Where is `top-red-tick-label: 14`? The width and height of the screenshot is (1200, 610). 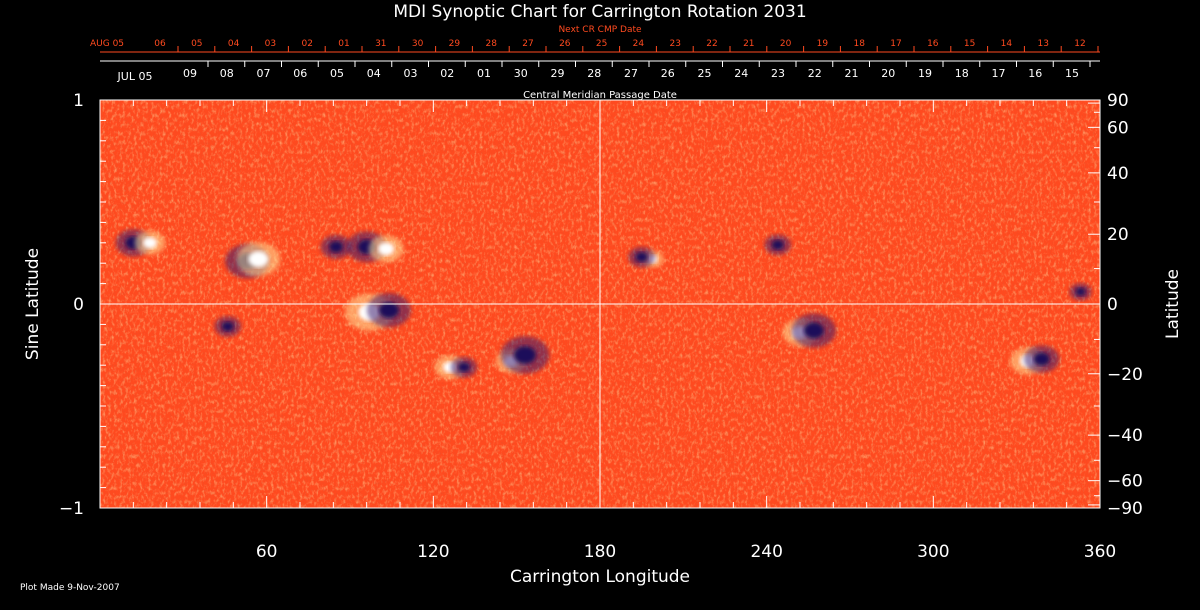
top-red-tick-label: 14 is located at coordinates (1007, 44).